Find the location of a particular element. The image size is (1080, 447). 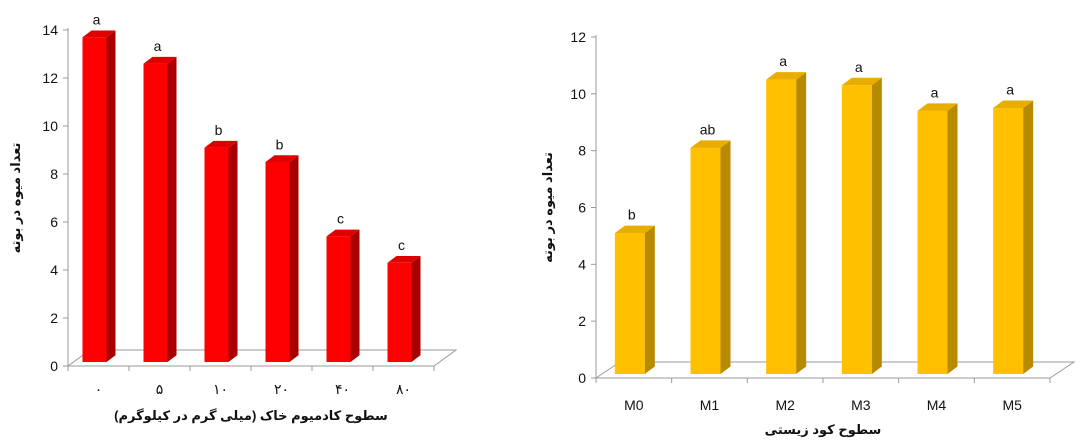

chart1-sig-label-2: a is located at coordinates (783, 61).